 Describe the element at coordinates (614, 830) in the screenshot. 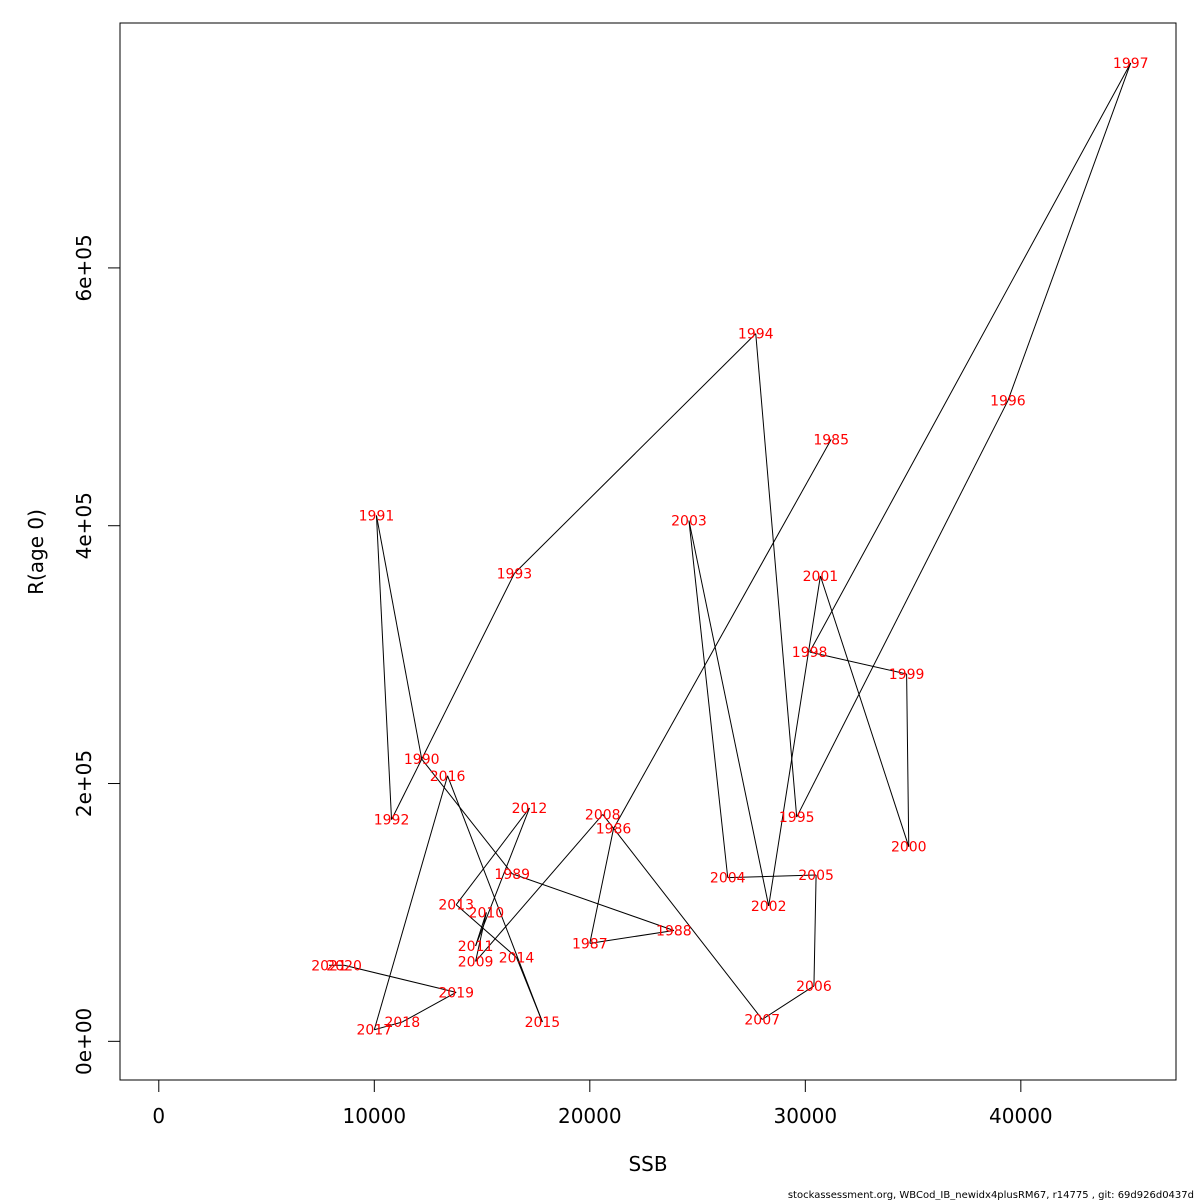

I see `year-label-1986: 1986` at that location.